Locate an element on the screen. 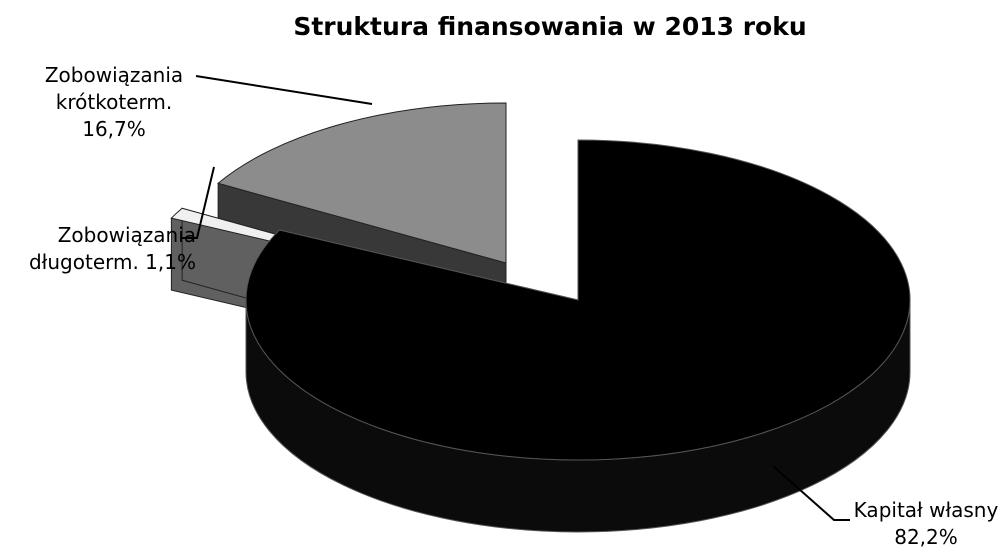 The image size is (1007, 551). label-long-term-line-1: Zobowiązania is located at coordinates (126, 235).